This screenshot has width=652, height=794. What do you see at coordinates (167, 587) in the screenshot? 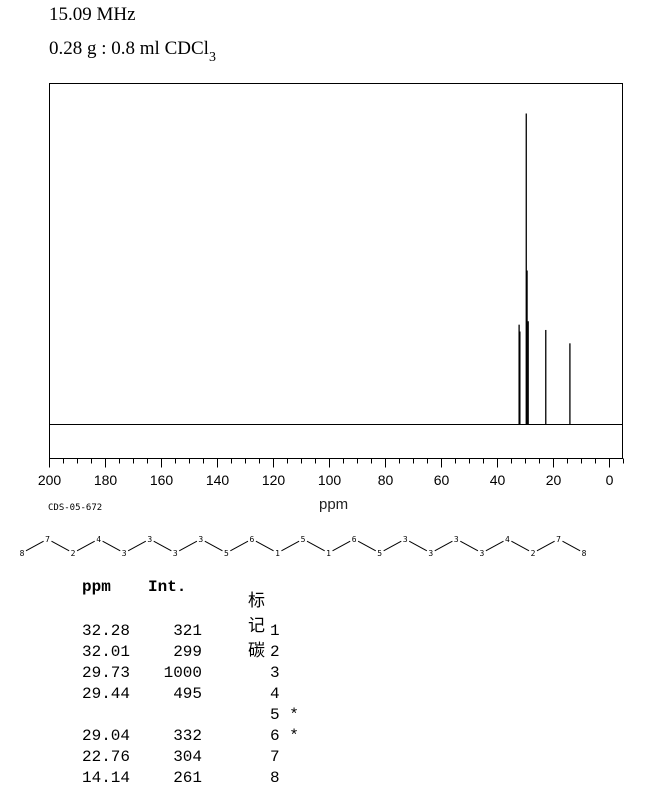
I see `int-header: Int.` at bounding box center [167, 587].